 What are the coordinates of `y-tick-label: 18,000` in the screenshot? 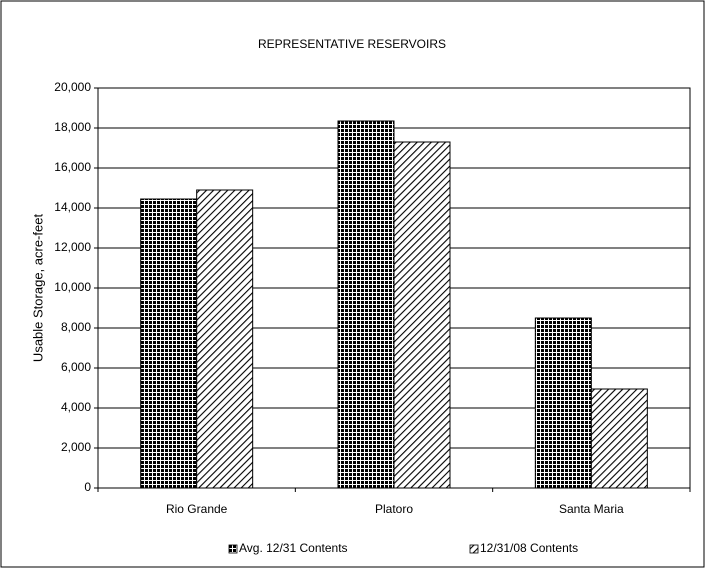 It's located at (72, 127).